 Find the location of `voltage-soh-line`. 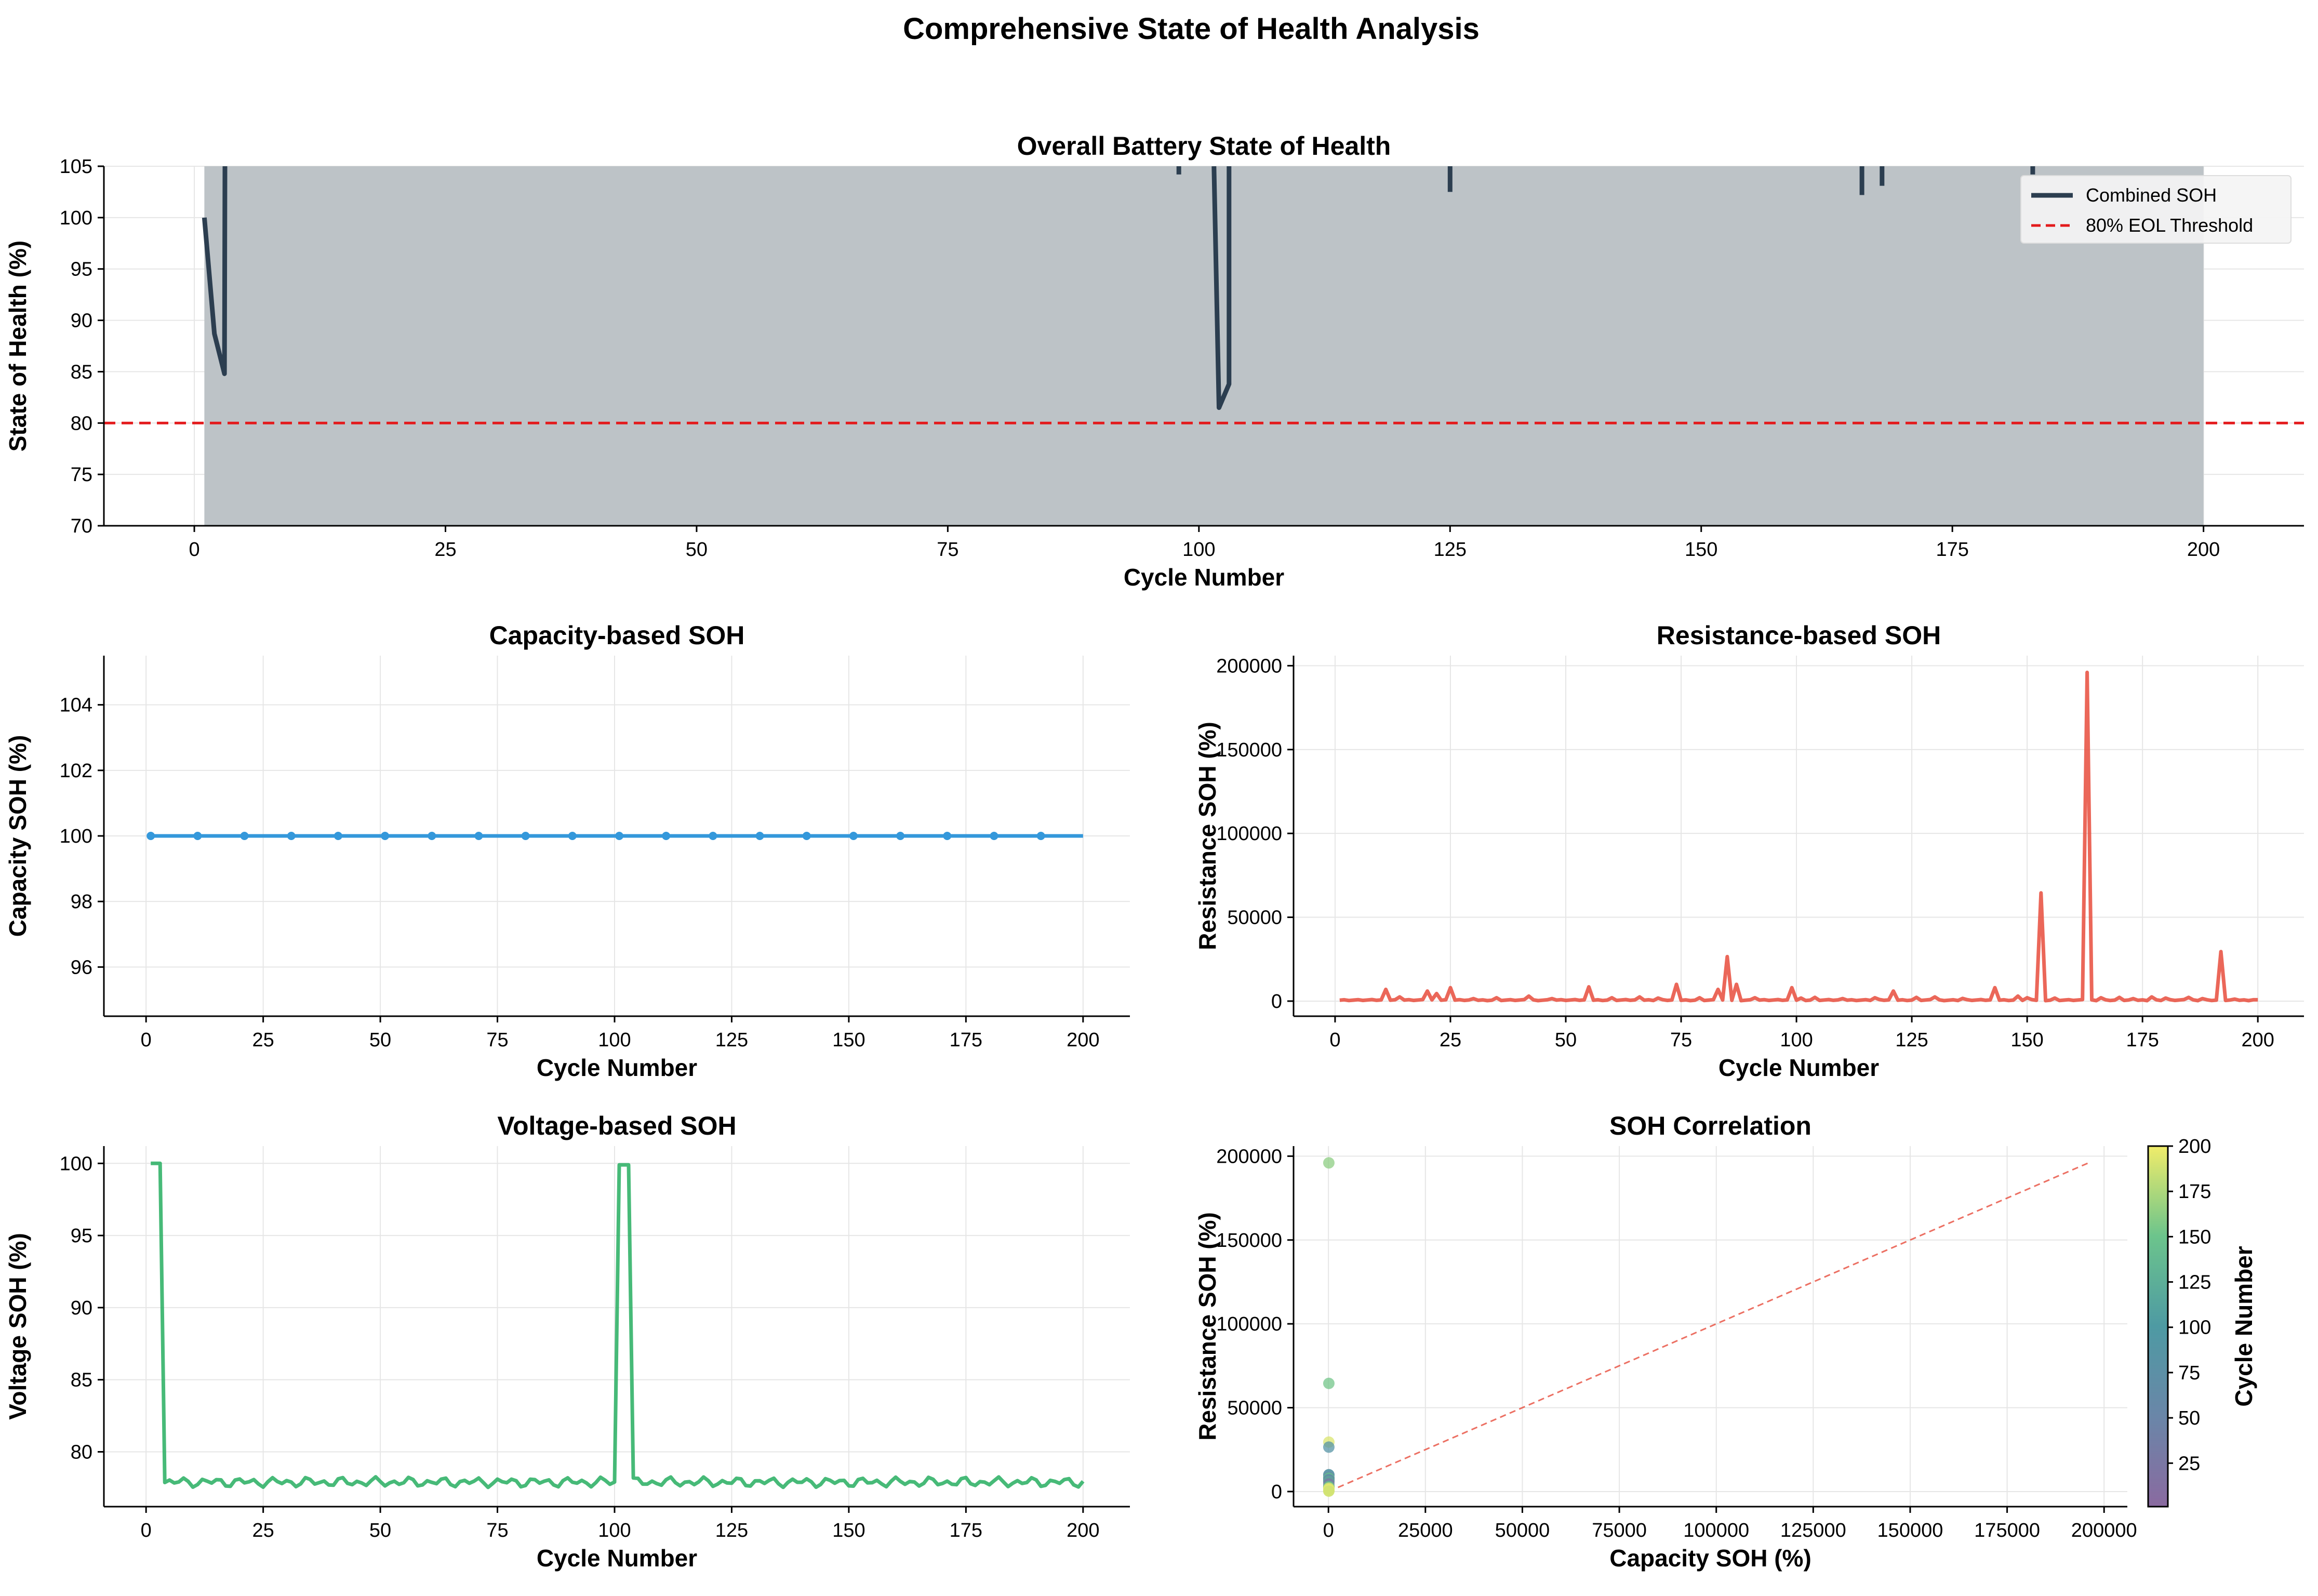

voltage-soh-line is located at coordinates (618, 1325).